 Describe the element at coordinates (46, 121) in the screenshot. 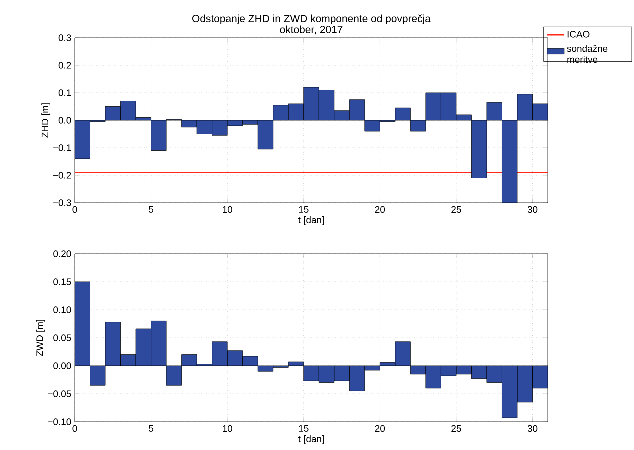

I see `y-axis-title: ZHD [m]` at that location.